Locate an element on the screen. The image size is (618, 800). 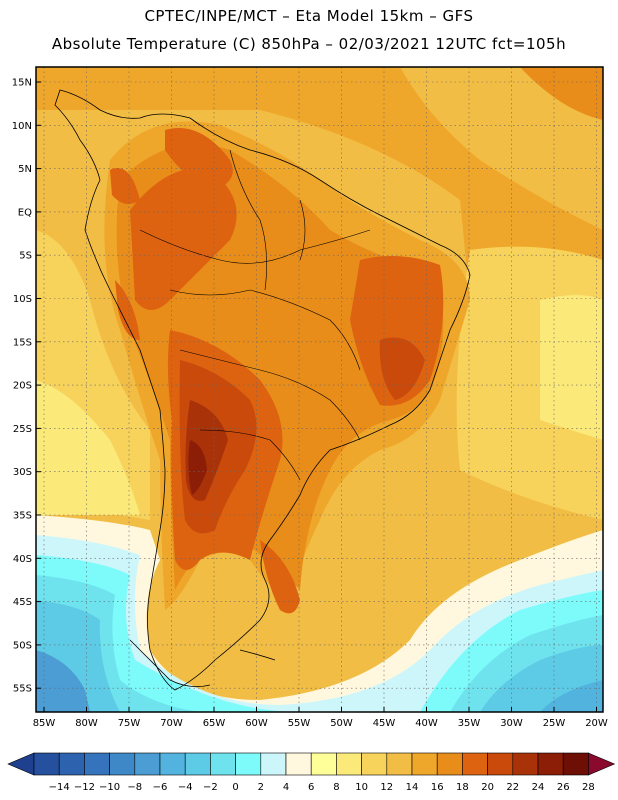
lon-label: 65W is located at coordinates (214, 723).